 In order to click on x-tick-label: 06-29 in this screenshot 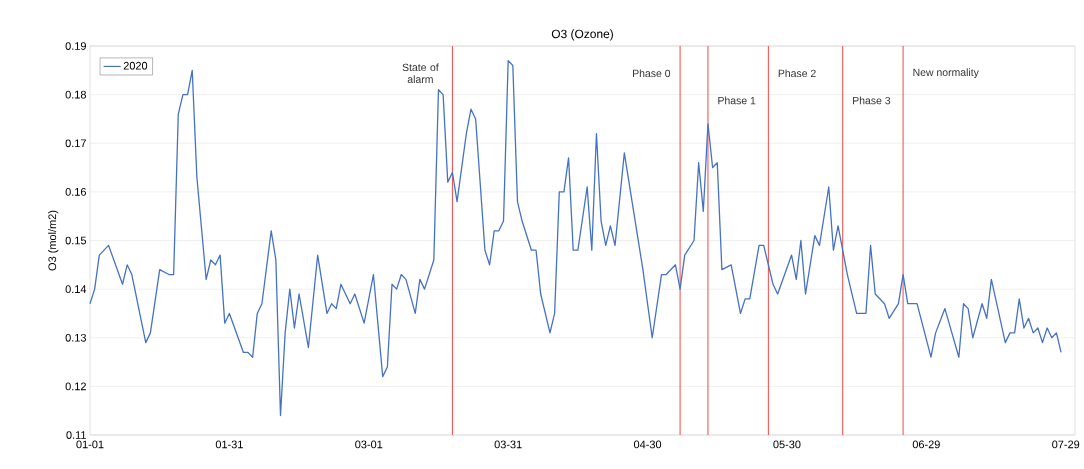, I will do `click(926, 444)`.